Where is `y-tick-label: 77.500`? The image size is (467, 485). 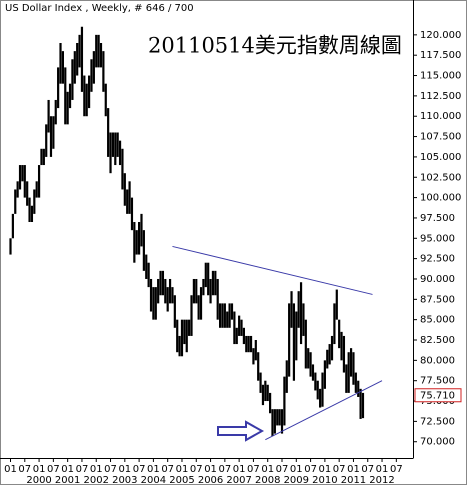 y-tick-label: 77.500 is located at coordinates (437, 381).